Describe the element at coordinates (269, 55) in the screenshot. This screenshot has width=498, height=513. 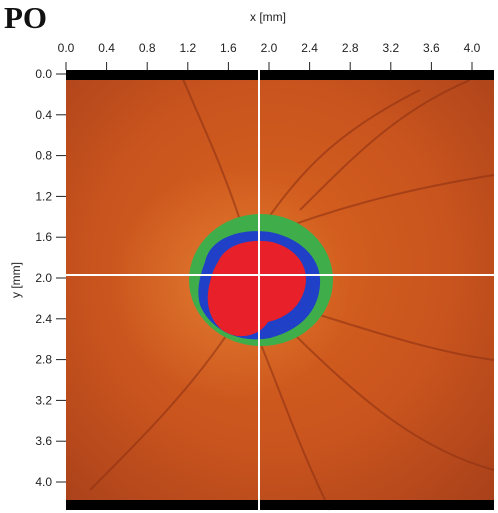
I see `x-axis-ticks: 0.0 0.4 0.8 1.2 1.6 2.0 2.4 2.8 3.2 3.6 4.0` at that location.